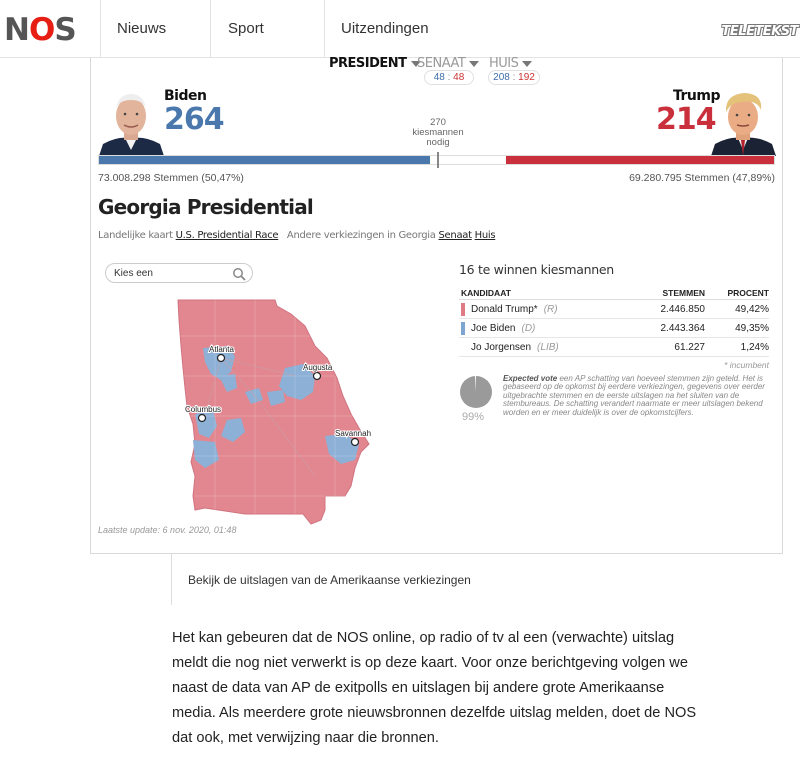  I want to click on candidate-name: Jo Jorgensen, so click(501, 347).